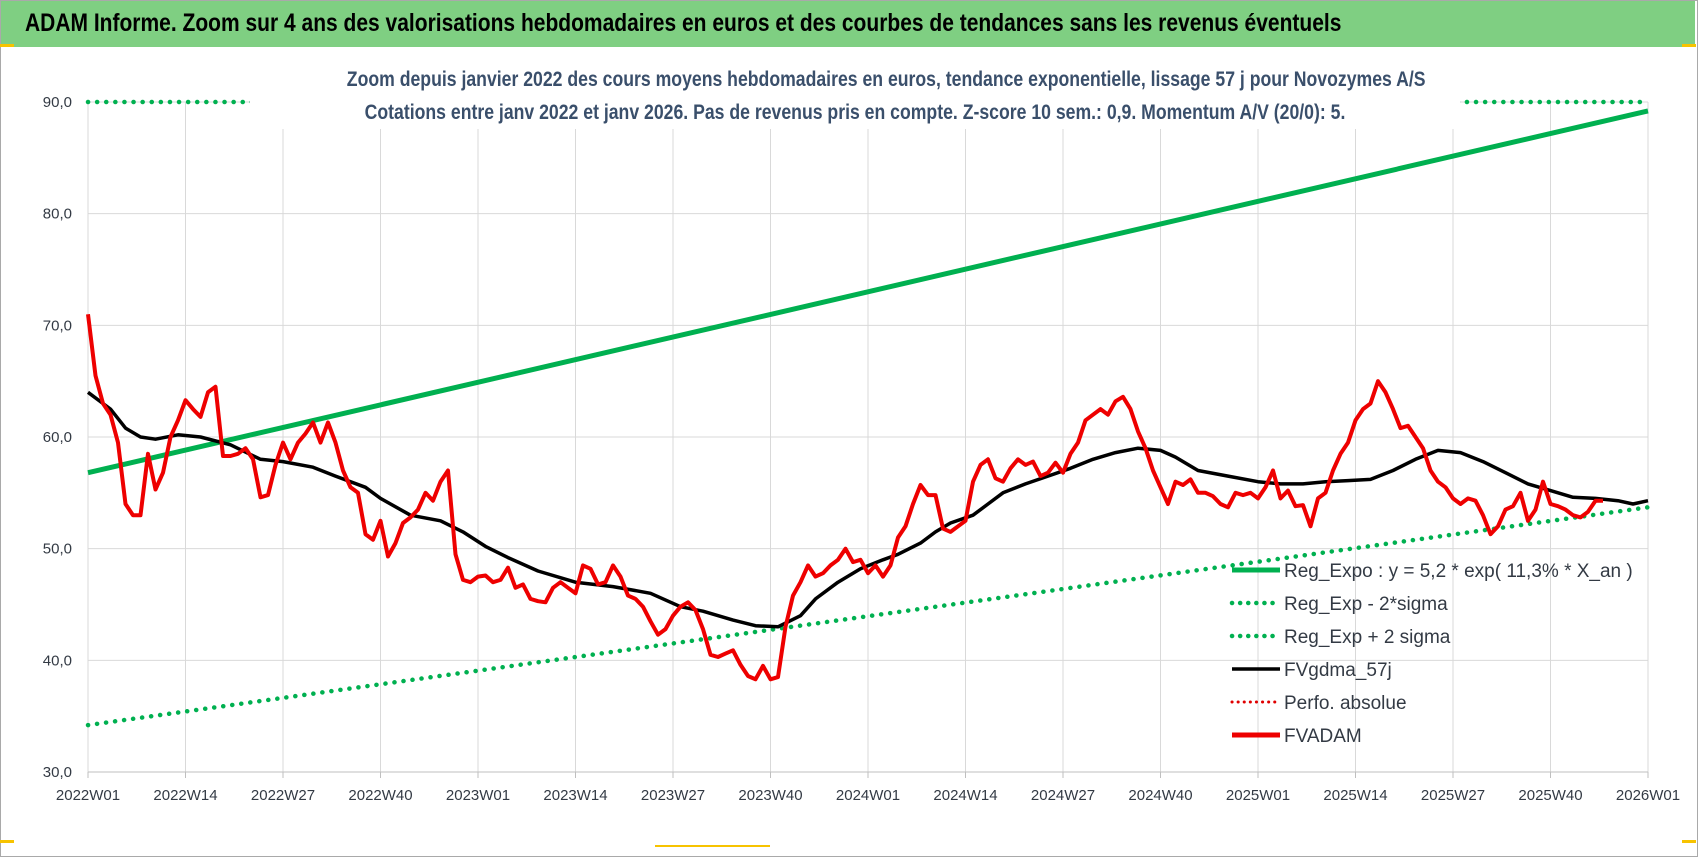 This screenshot has height=857, width=1698. What do you see at coordinates (1323, 736) in the screenshot?
I see `legend-fvadam-label: FVADAM` at bounding box center [1323, 736].